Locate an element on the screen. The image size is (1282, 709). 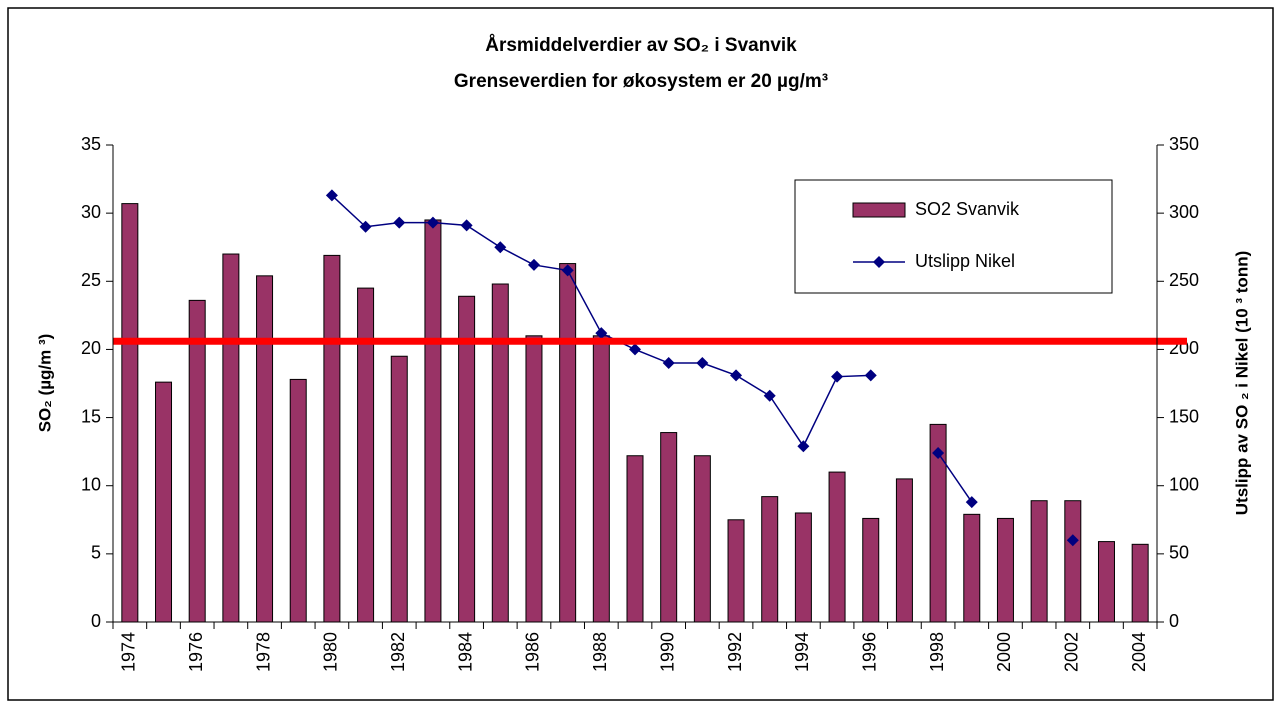
y-tick-label: 35 is located at coordinates (91, 144).